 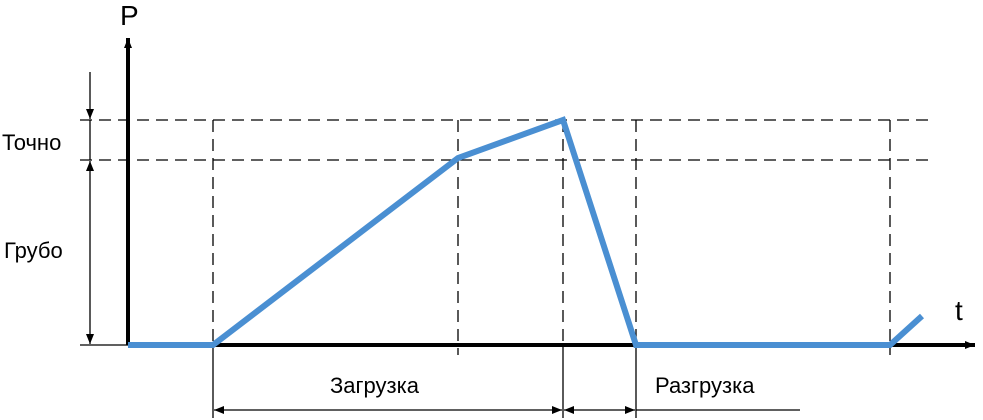 I want to click on x-axis-label: t, so click(x=959, y=310).